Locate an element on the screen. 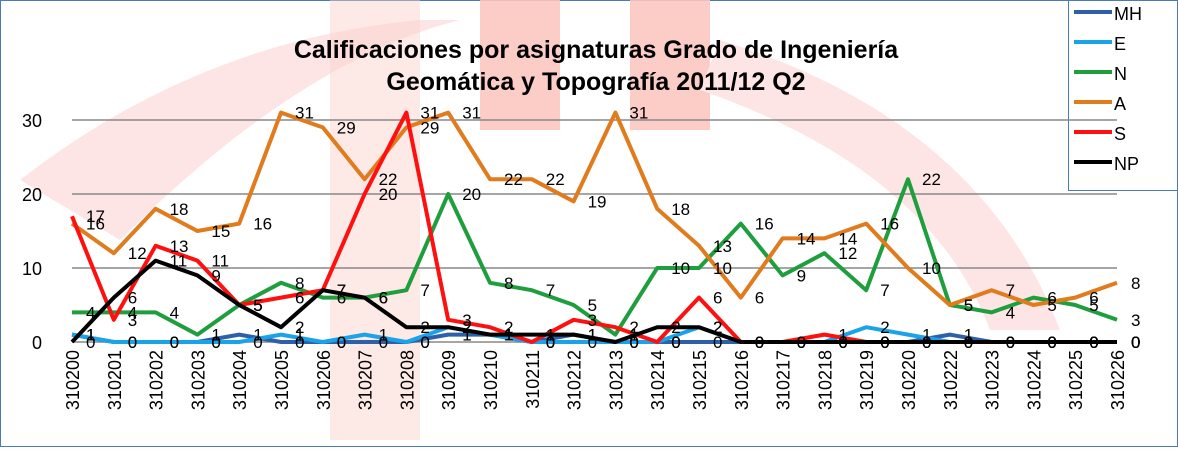 This screenshot has width=1178, height=452. data-label: 19 is located at coordinates (597, 201).